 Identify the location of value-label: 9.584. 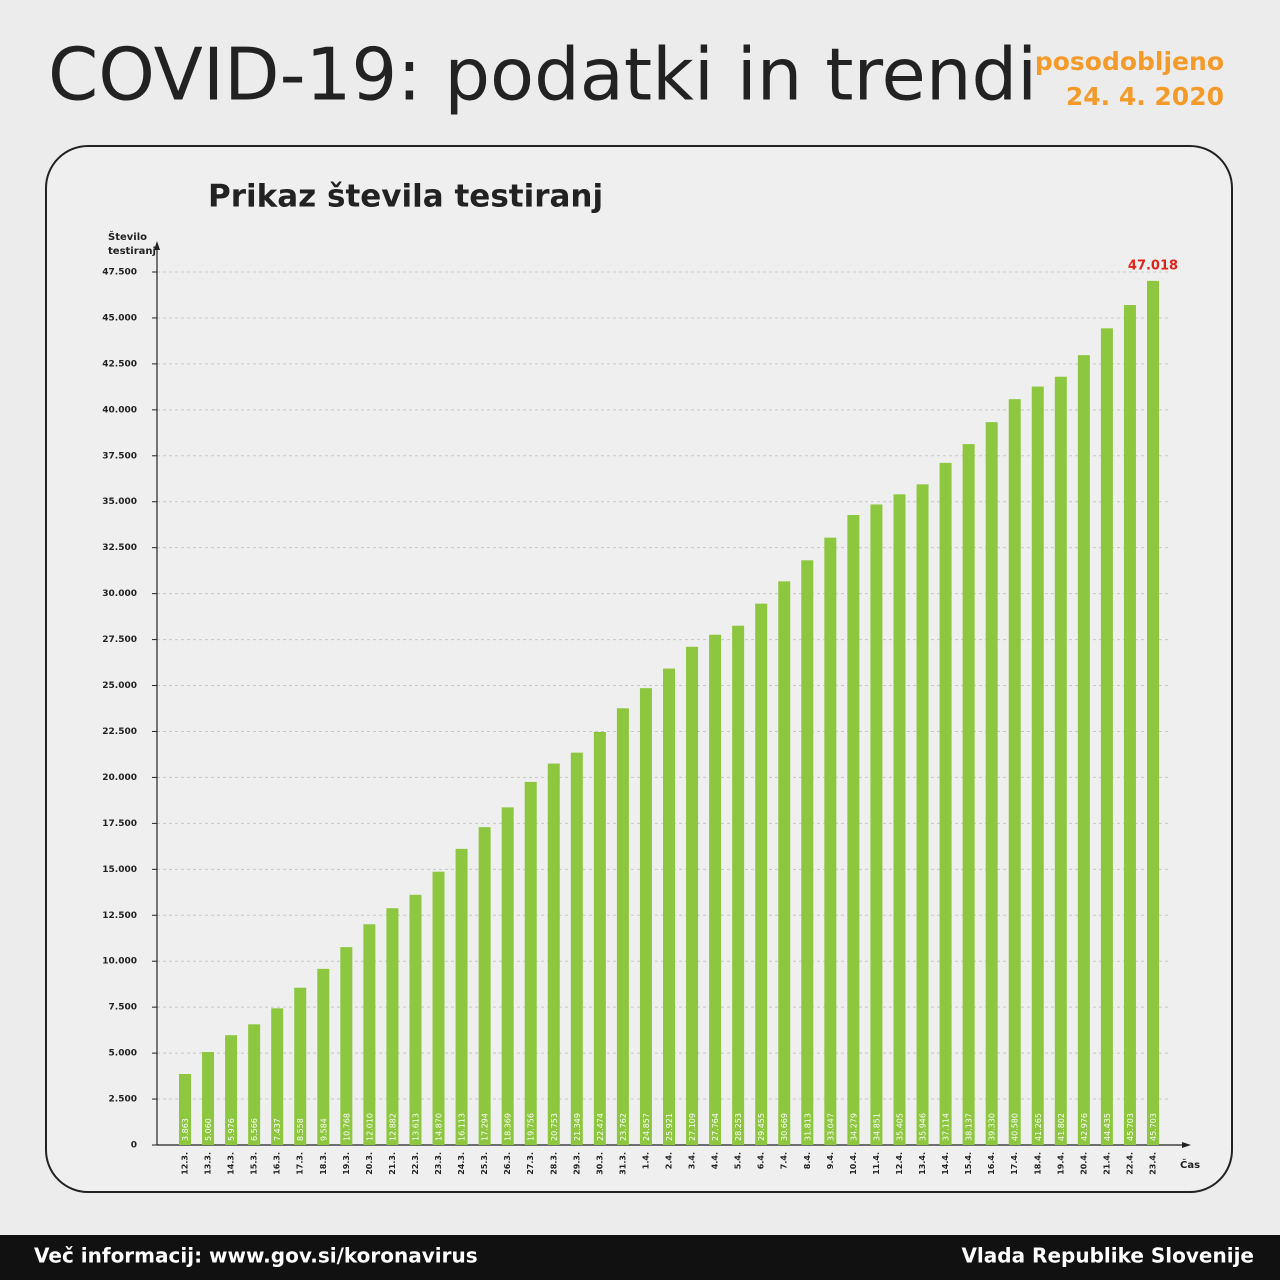
(323, 1129).